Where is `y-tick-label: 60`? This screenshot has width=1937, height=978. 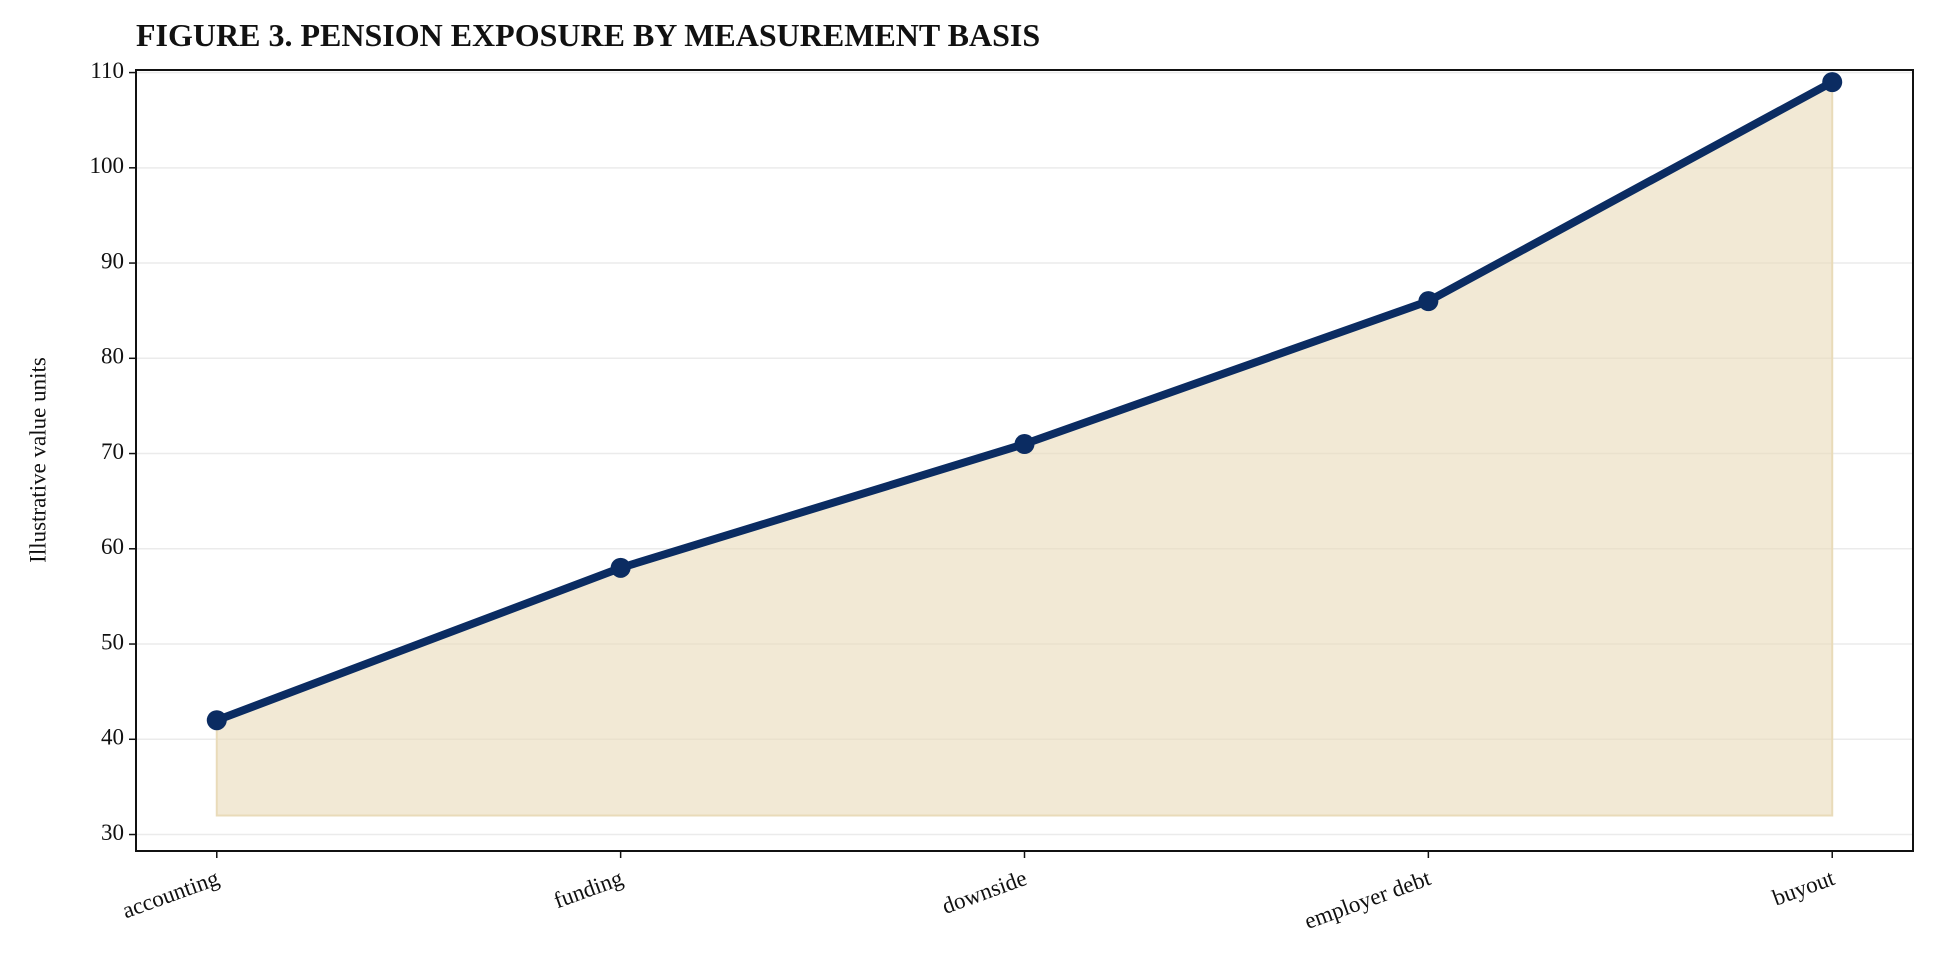
y-tick-label: 60 is located at coordinates (112, 546).